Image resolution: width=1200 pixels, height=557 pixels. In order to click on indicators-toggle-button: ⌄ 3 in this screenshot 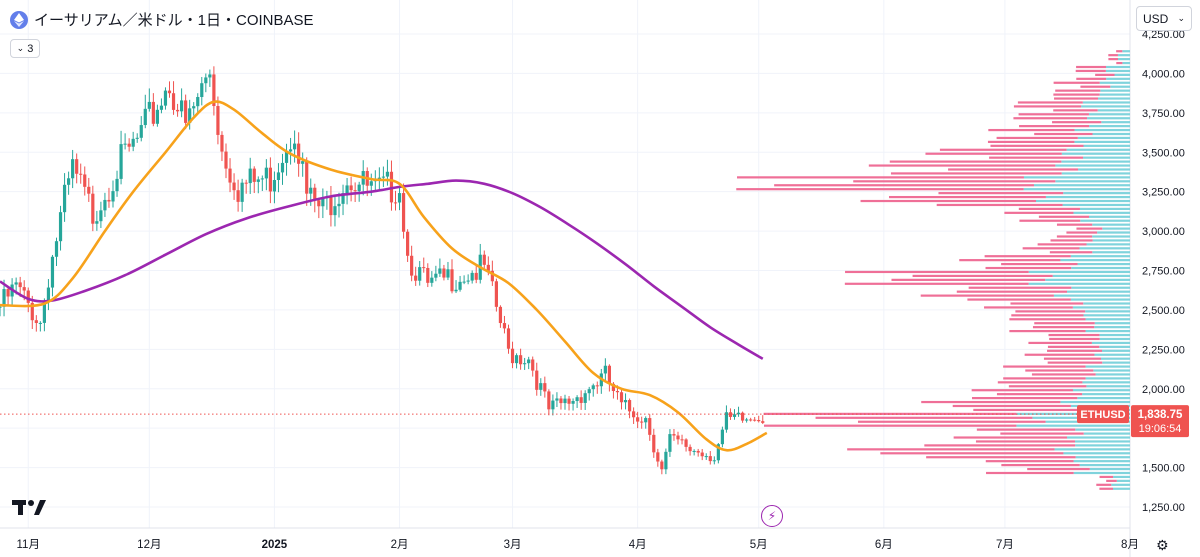, I will do `click(25, 48)`.